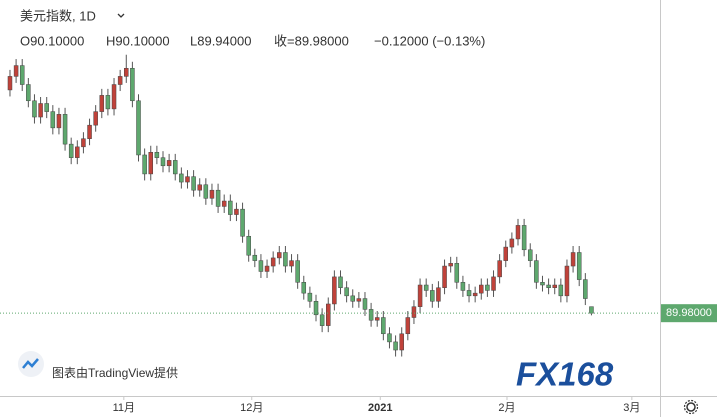 This screenshot has height=417, width=717. I want to click on x-tick-label: 3月, so click(631, 408).